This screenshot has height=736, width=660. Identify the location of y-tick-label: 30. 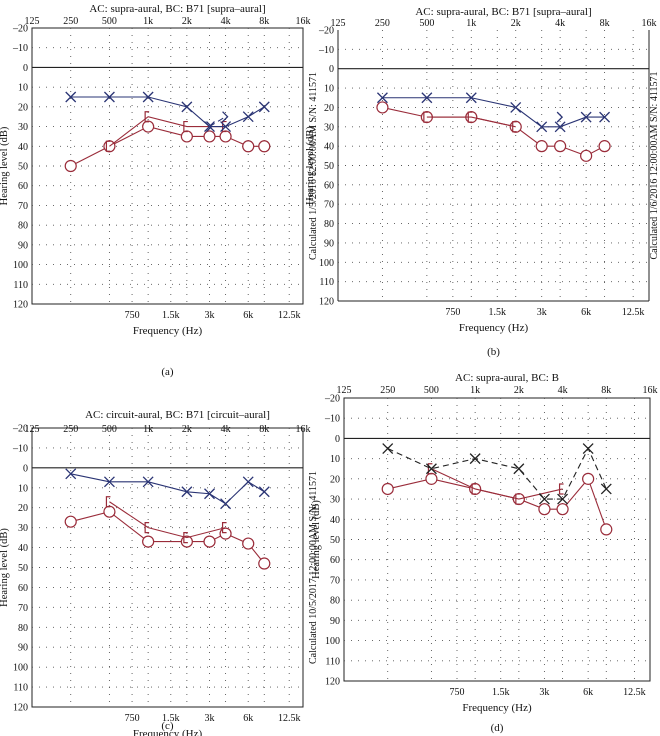
(329, 127).